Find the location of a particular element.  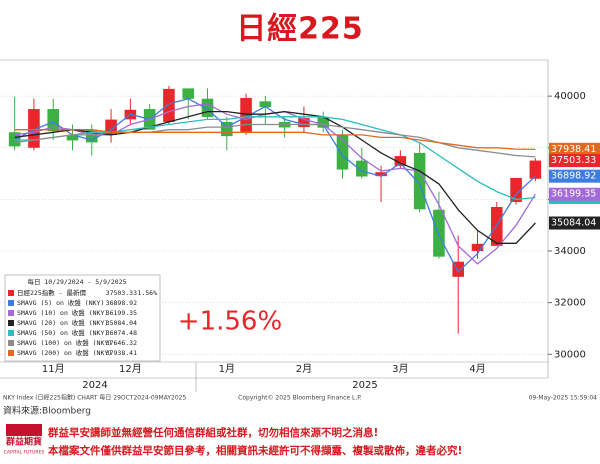

legend-value: 36074.48 is located at coordinates (121, 333).